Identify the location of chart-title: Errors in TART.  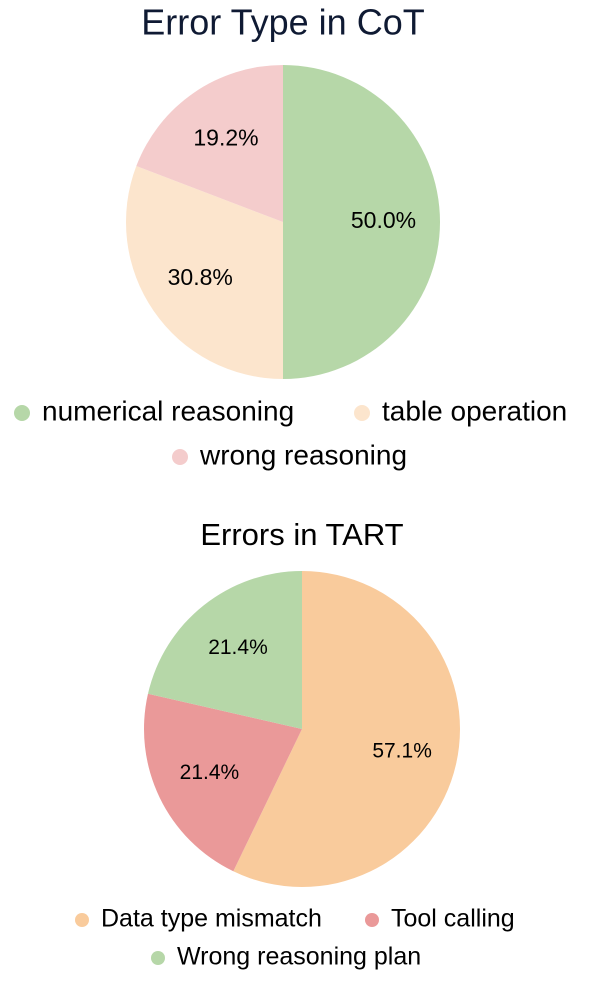
(301, 534).